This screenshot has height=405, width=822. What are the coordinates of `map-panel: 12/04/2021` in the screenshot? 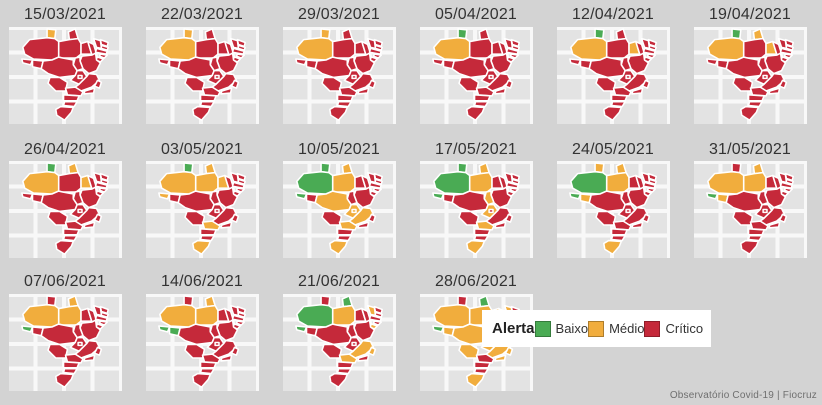 It's located at (613, 63).